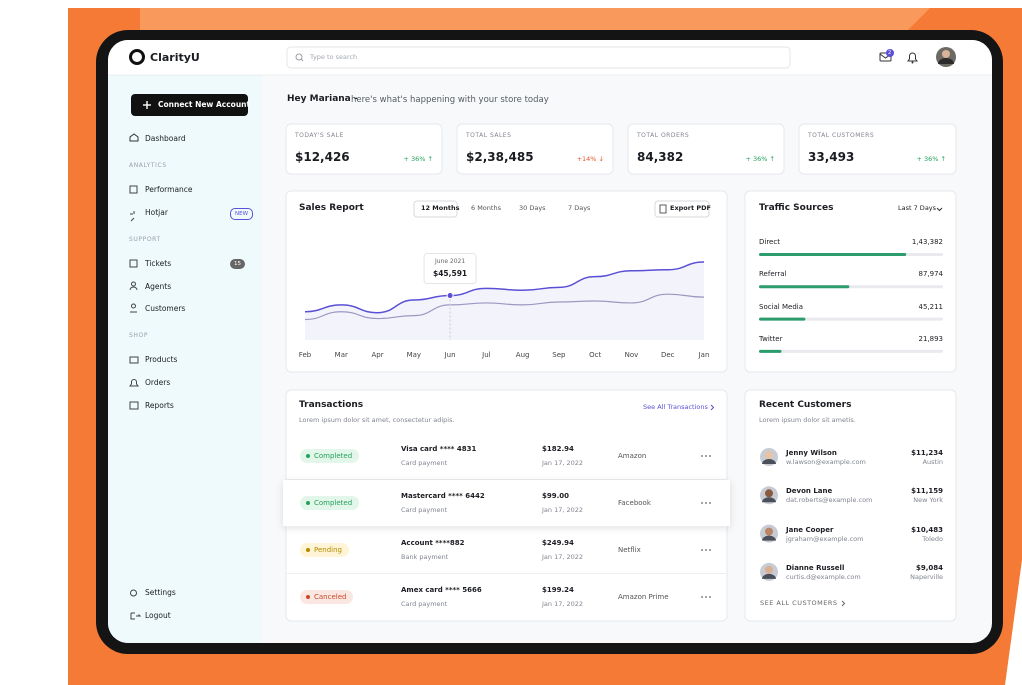  Describe the element at coordinates (643, 597) in the screenshot. I see `tx-merchant: Amazon Prime` at that location.